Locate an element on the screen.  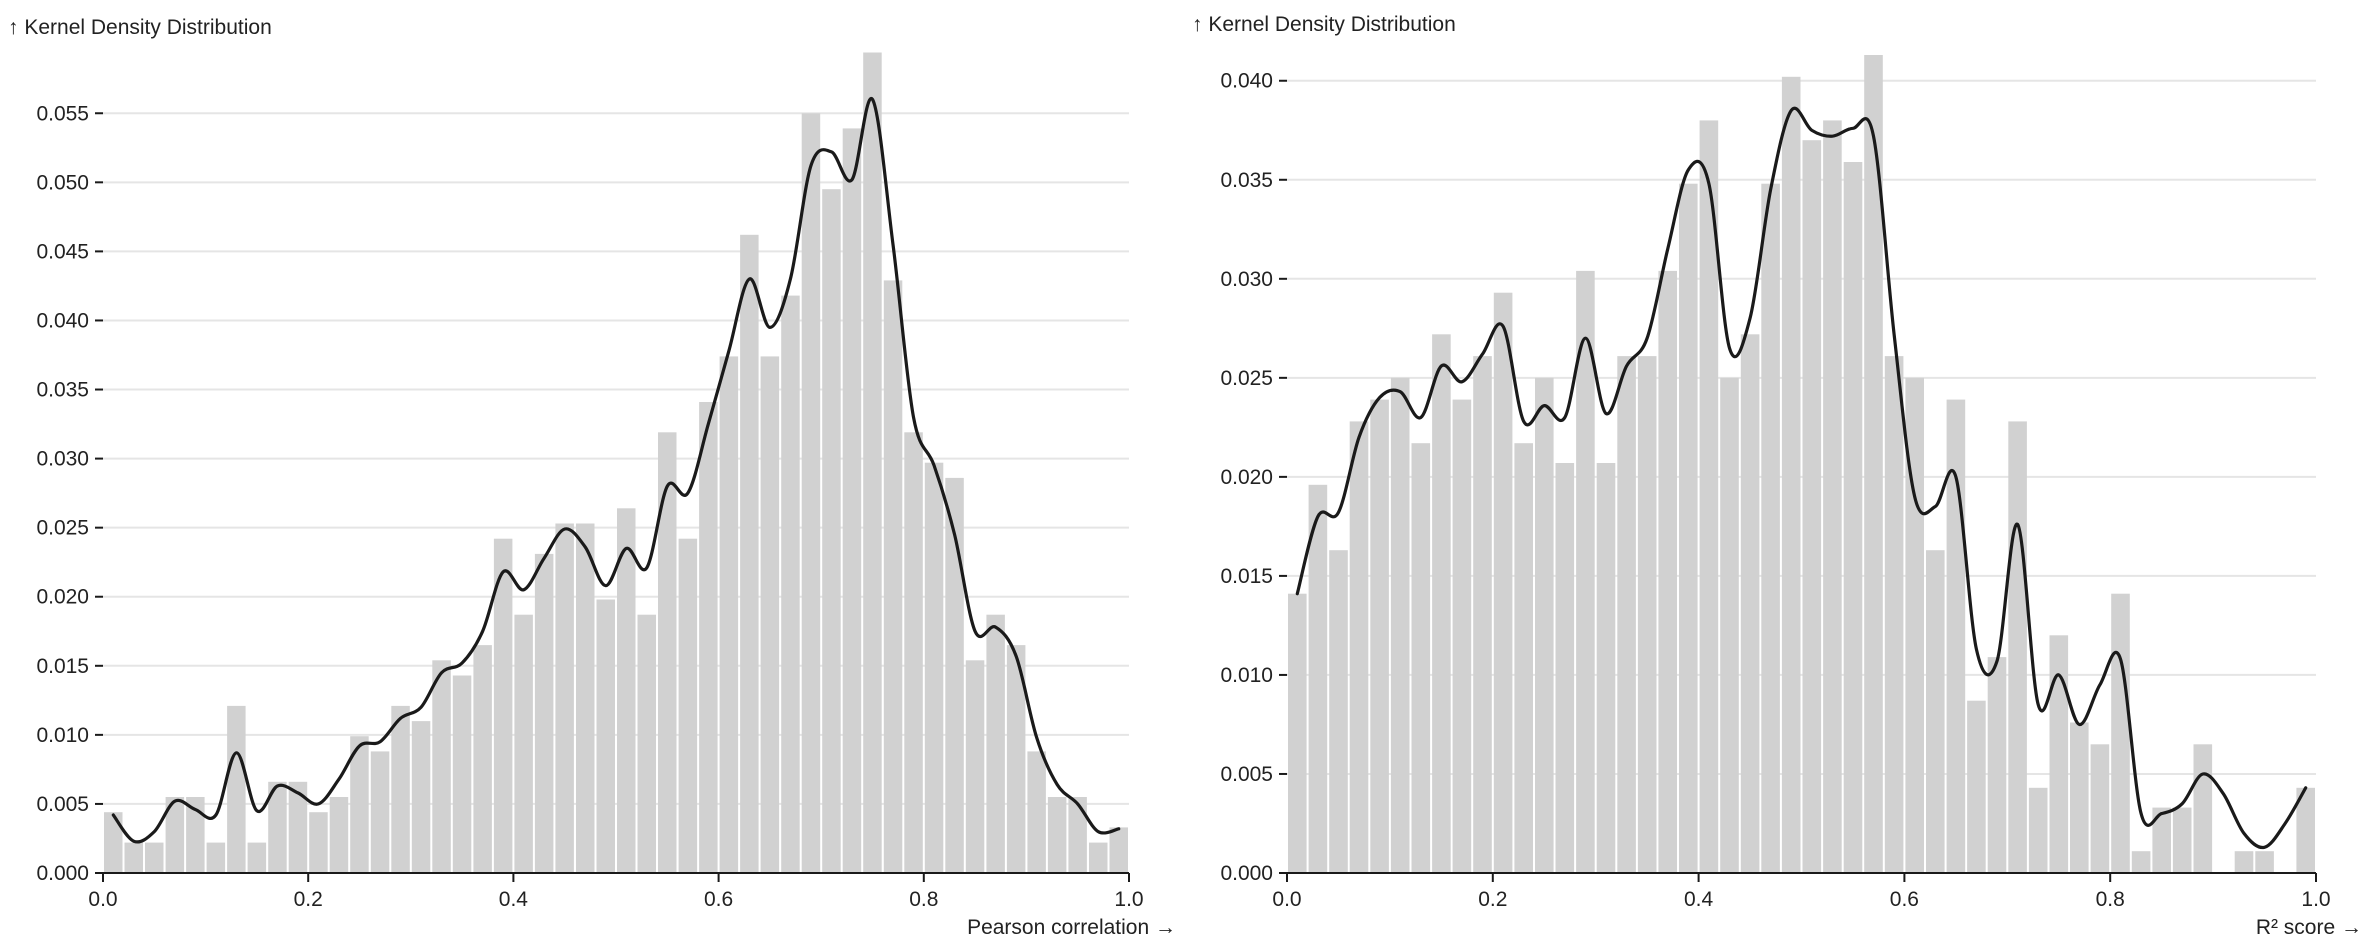
y-tick-label: 0.035 is located at coordinates (1246, 180).